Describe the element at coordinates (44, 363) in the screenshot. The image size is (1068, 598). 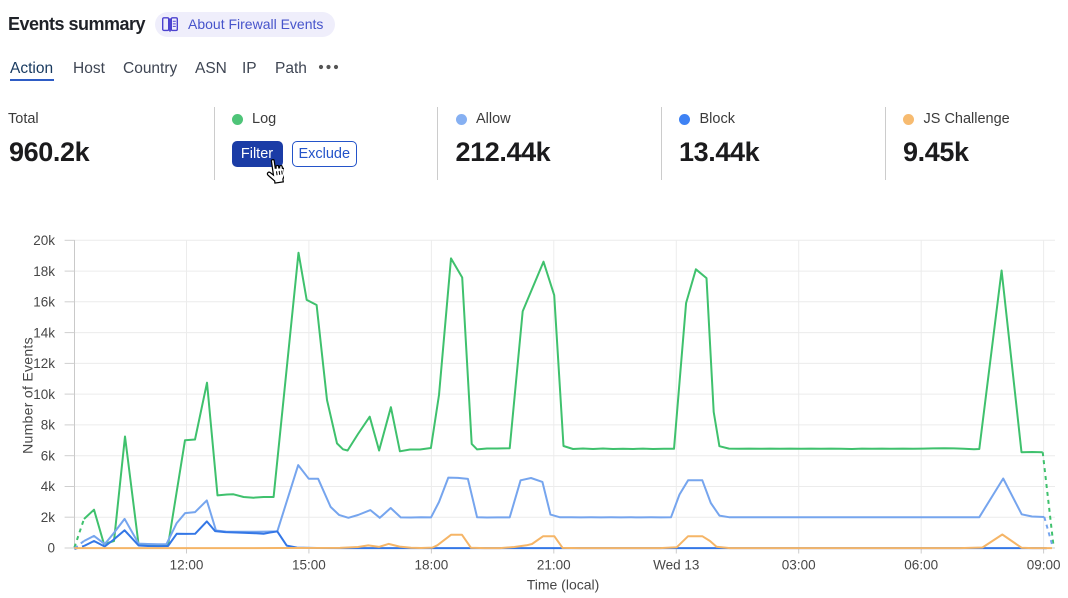
I see `svg-text: 12k` at that location.